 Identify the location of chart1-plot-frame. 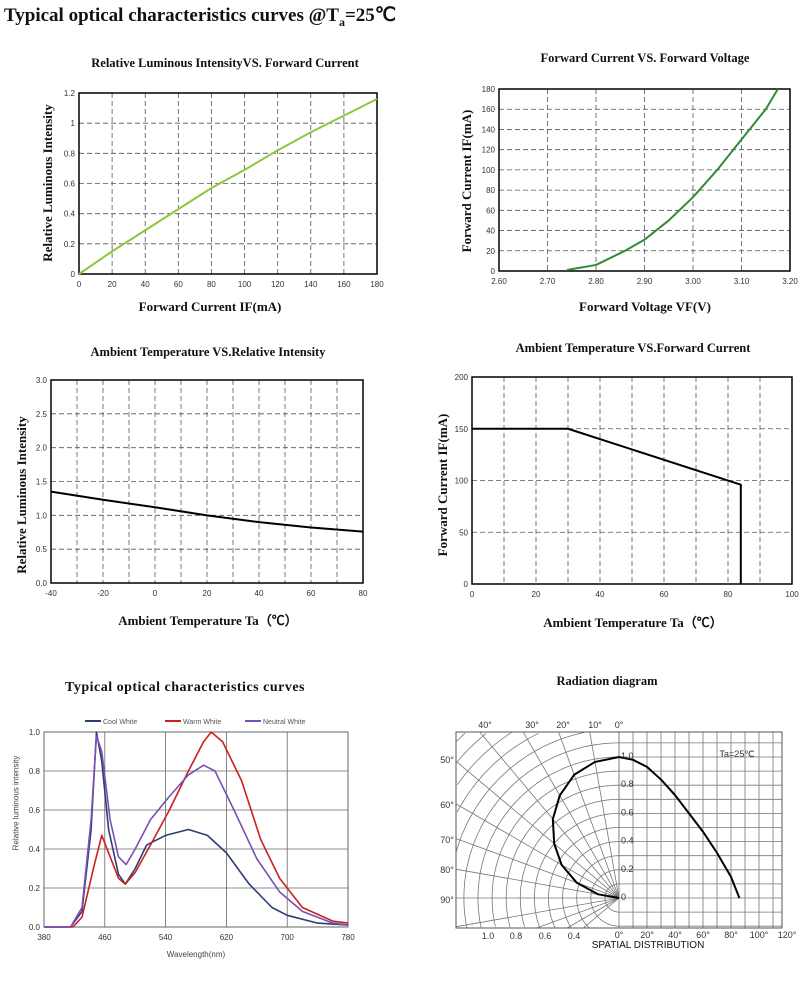
(228, 183).